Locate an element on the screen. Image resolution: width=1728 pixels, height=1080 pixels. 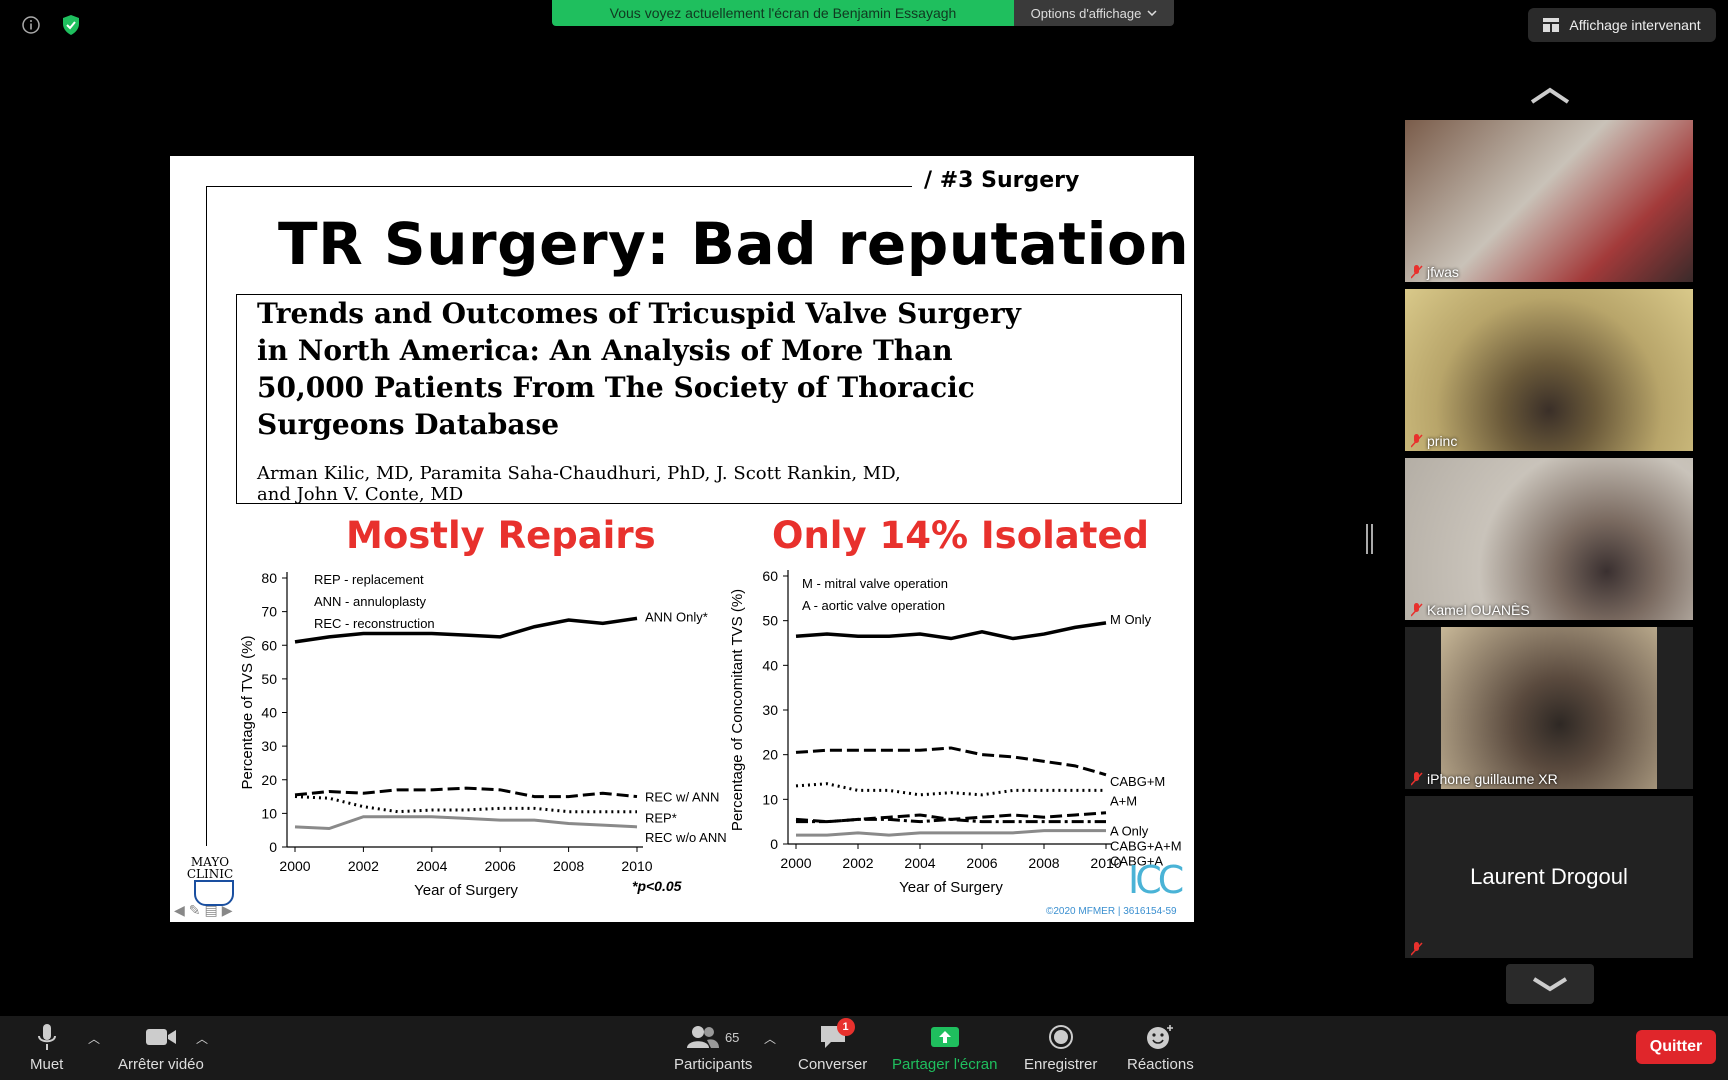
slide-nav-controls: ◀ ✎ ▤ ▶ is located at coordinates (203, 910).